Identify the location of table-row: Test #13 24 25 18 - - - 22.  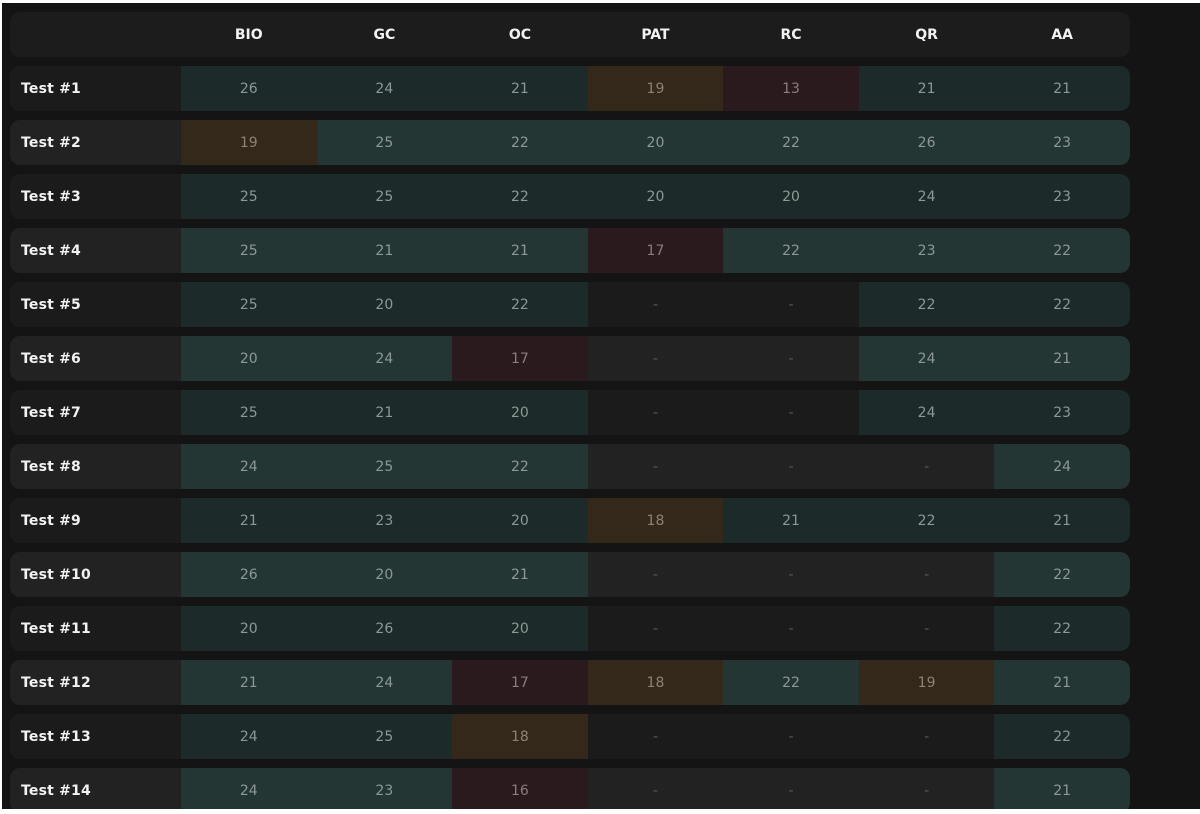
(570, 736).